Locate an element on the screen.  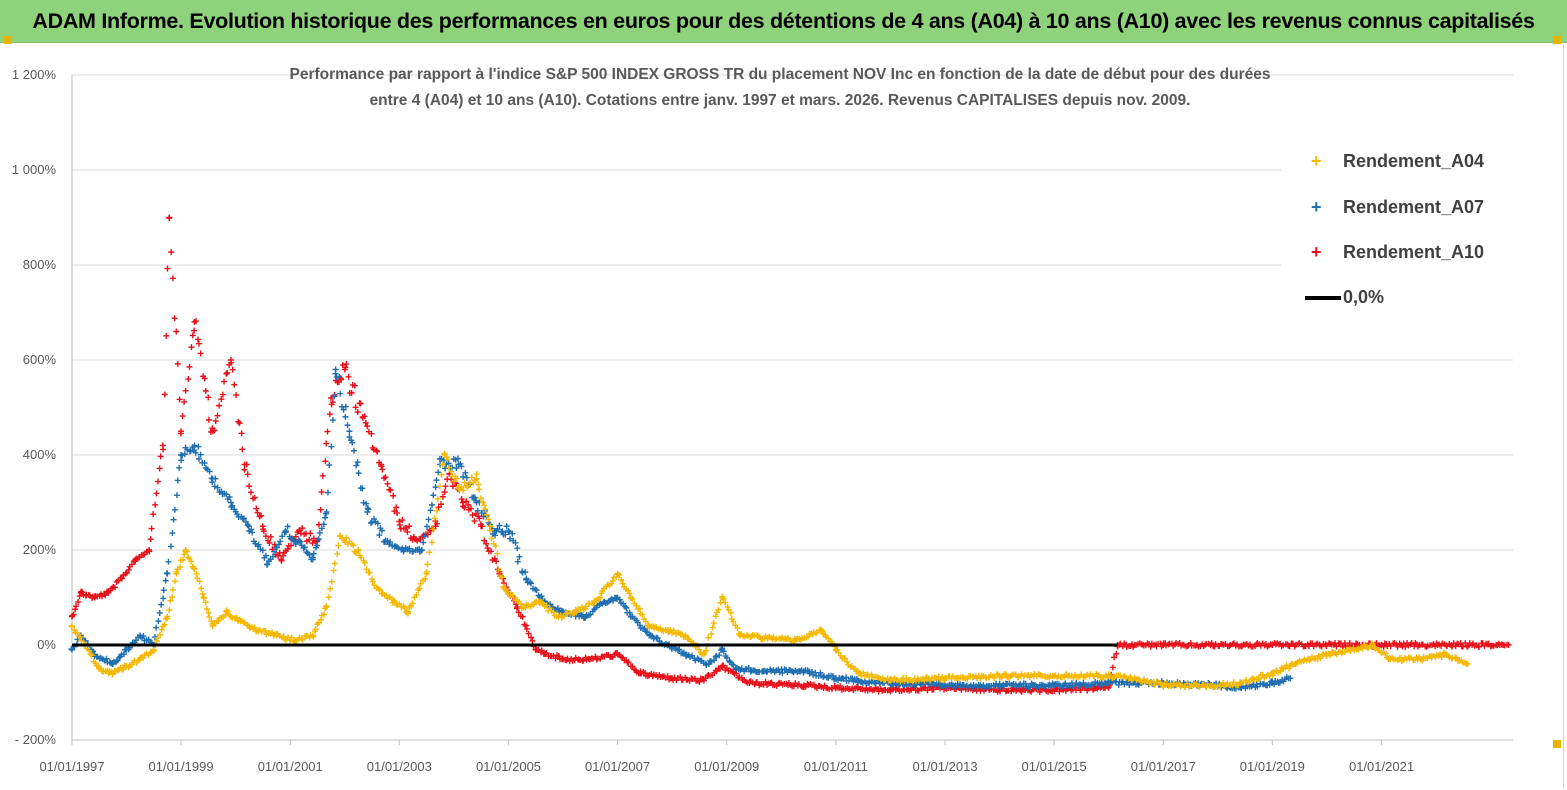
corner-handle-top-left is located at coordinates (8, 40).